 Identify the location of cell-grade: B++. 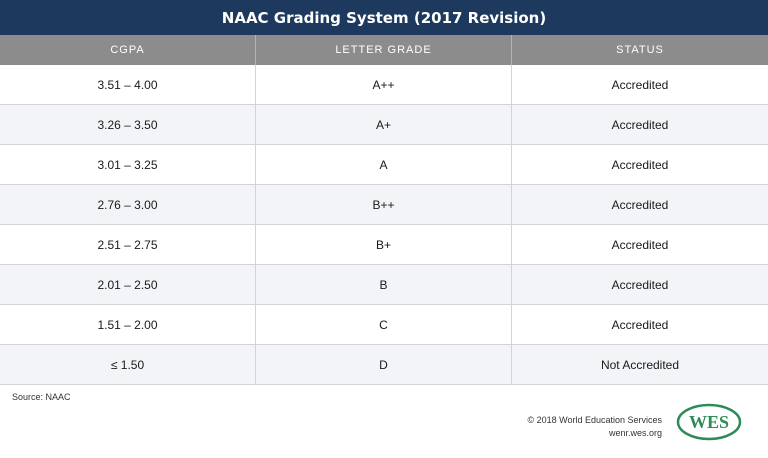
(384, 204).